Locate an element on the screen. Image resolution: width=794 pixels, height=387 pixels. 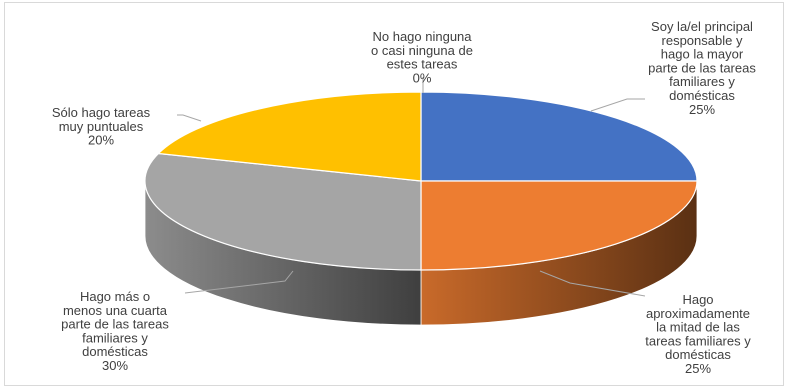
data-label-percent: 30% is located at coordinates (115, 365).